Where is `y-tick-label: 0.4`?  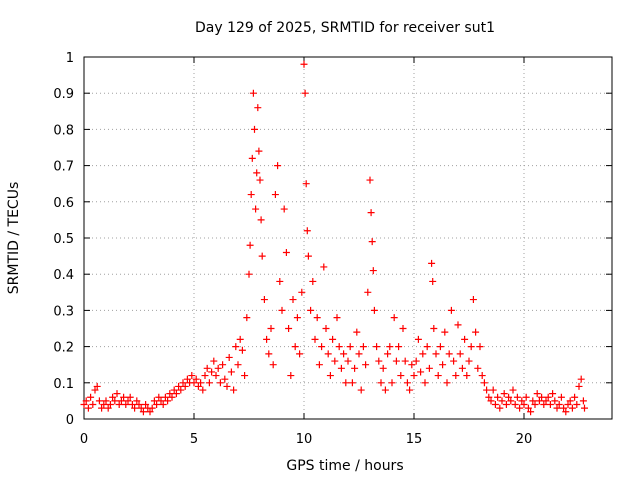 y-tick-label: 0.4 is located at coordinates (63, 275).